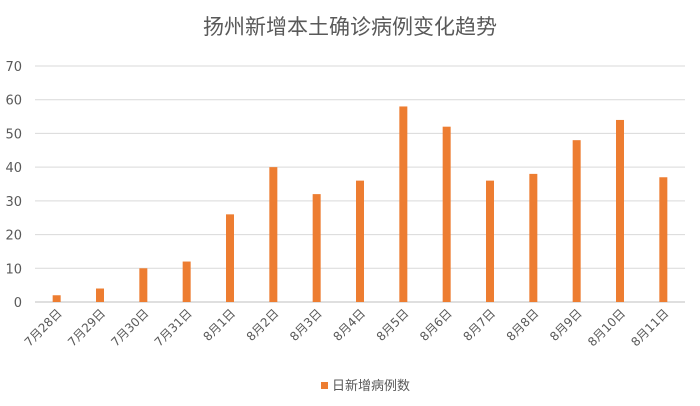  Describe the element at coordinates (86, 327) in the screenshot. I see `x-tick-label: 7月29日` at that location.